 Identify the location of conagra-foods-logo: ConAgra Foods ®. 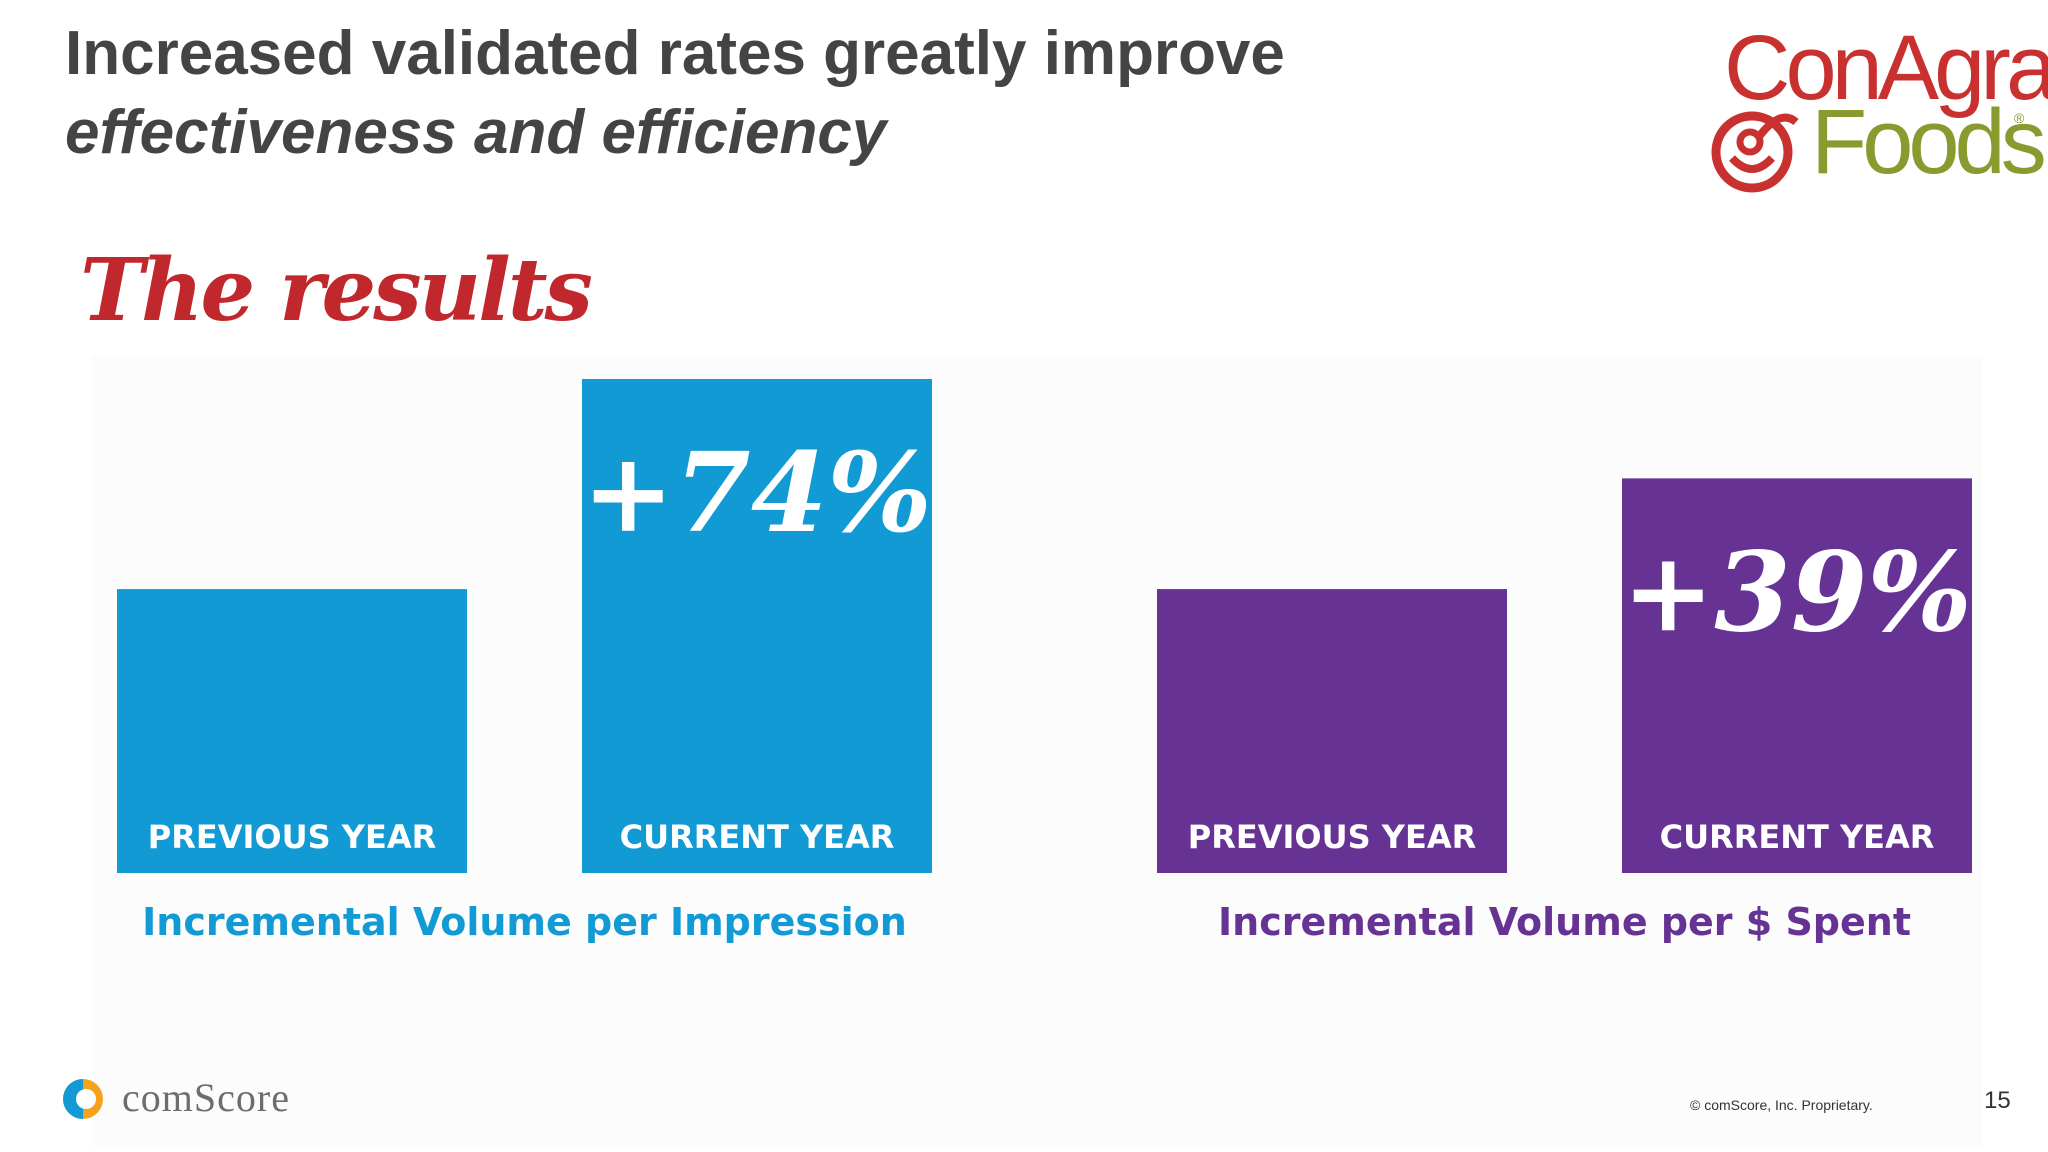
(1879, 104).